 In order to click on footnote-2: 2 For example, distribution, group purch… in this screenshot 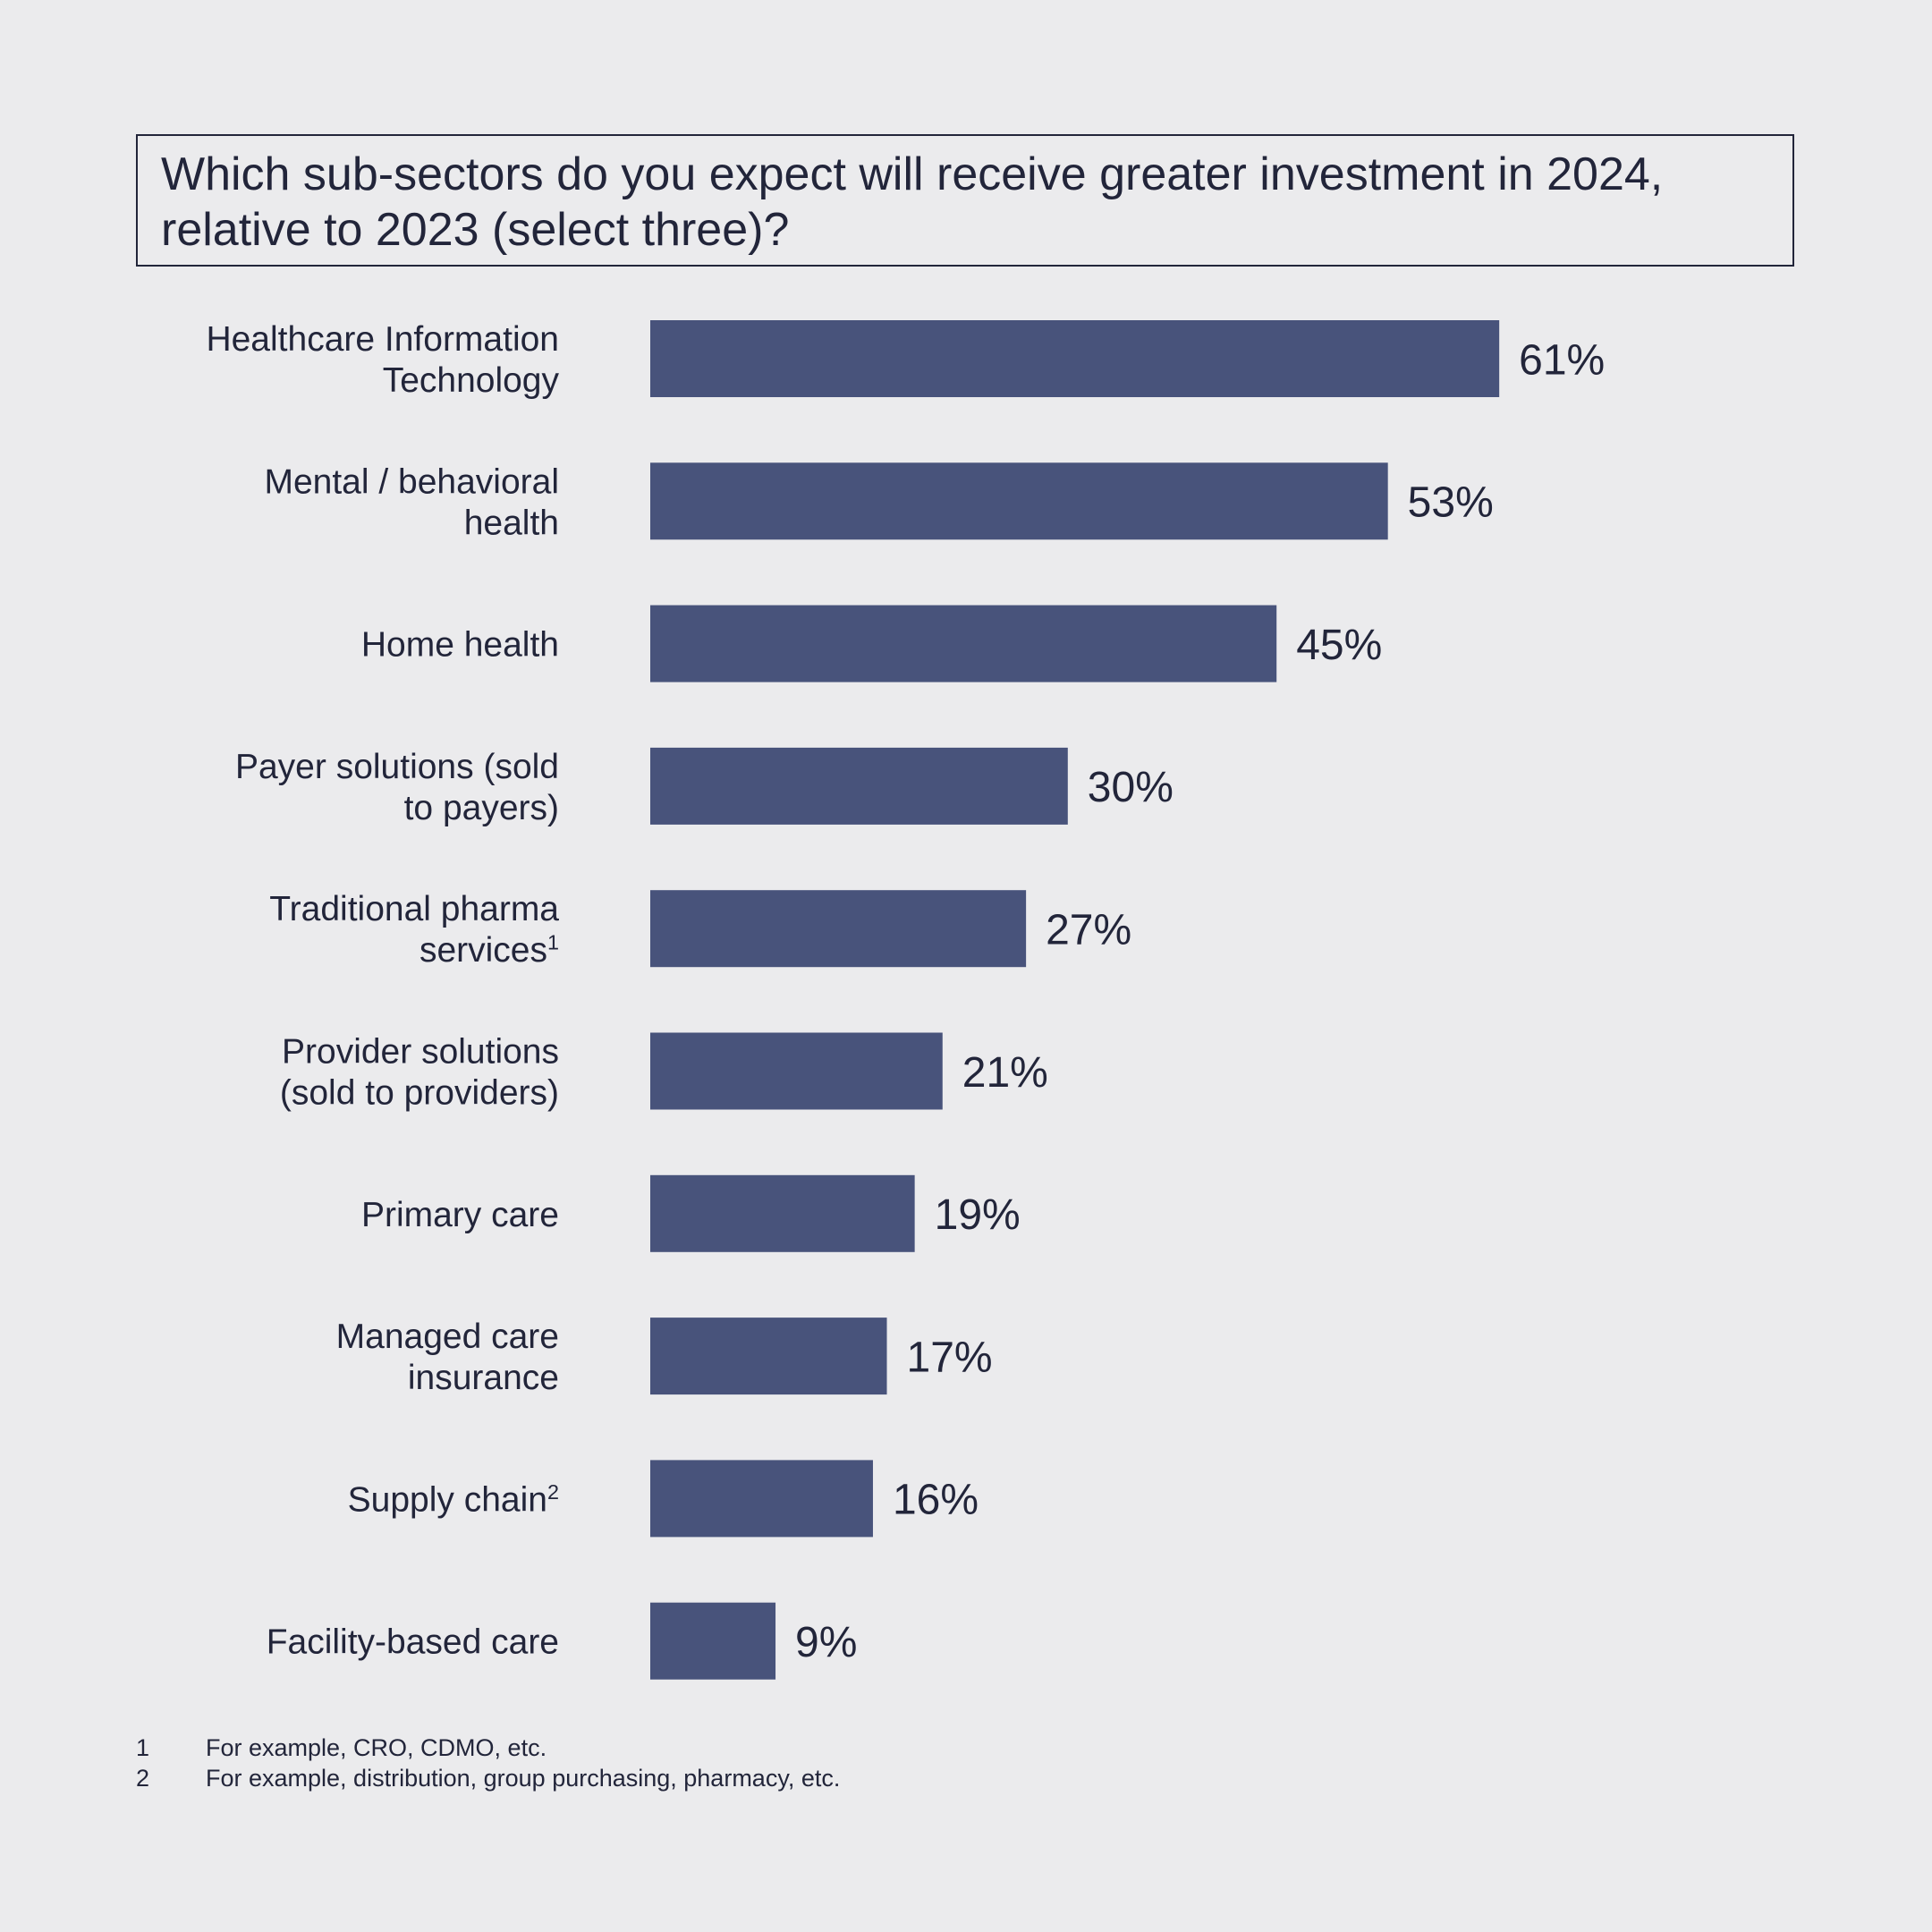, I will do `click(488, 1778)`.